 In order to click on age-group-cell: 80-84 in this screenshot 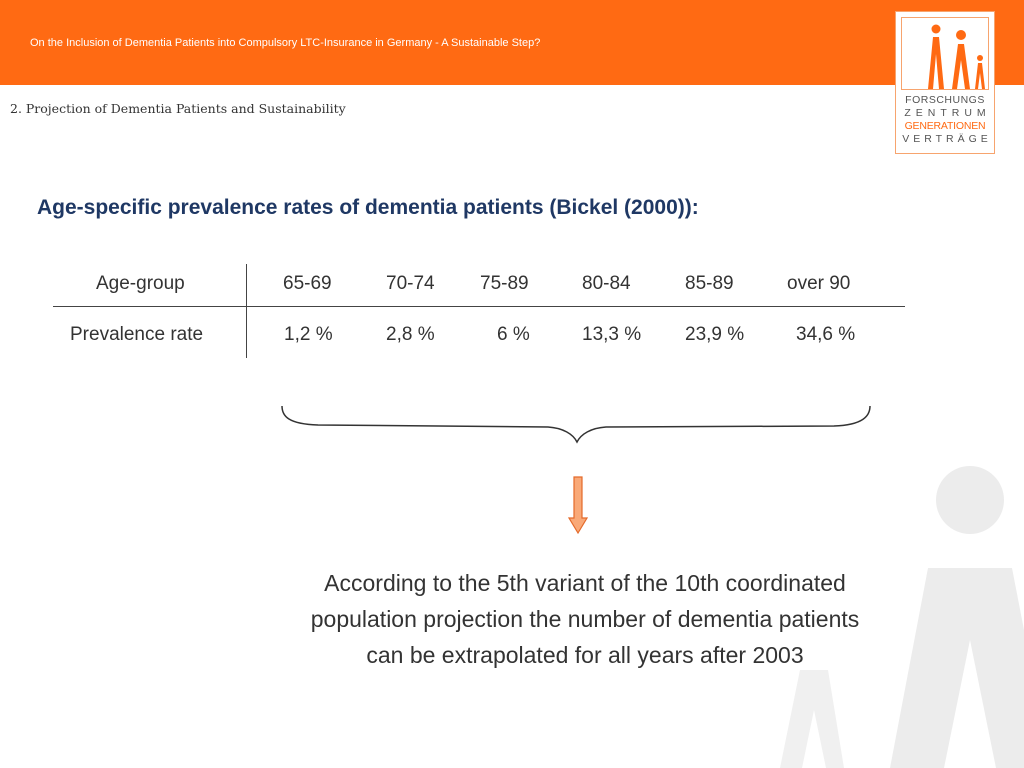, I will do `click(606, 283)`.